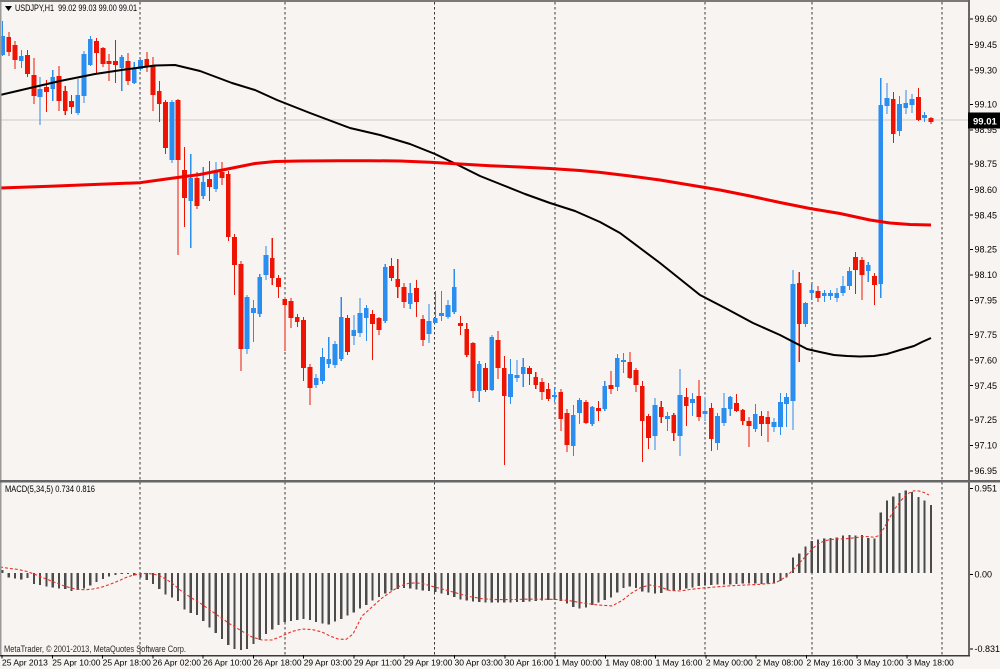 The height and width of the screenshot is (669, 1000). What do you see at coordinates (986, 250) in the screenshot?
I see `svg-text: 98.25` at bounding box center [986, 250].